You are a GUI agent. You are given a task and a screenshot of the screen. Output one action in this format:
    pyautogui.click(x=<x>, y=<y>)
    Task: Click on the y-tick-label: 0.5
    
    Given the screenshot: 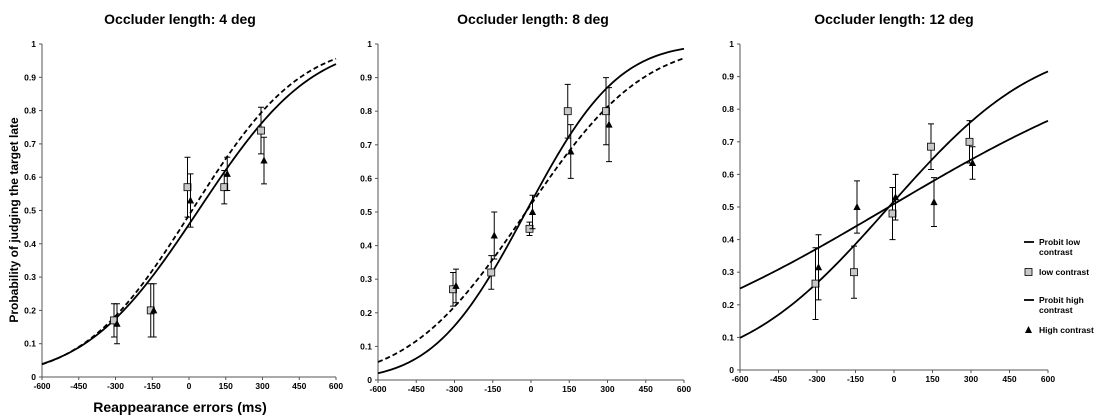 What is the action you would take?
    pyautogui.click(x=728, y=207)
    